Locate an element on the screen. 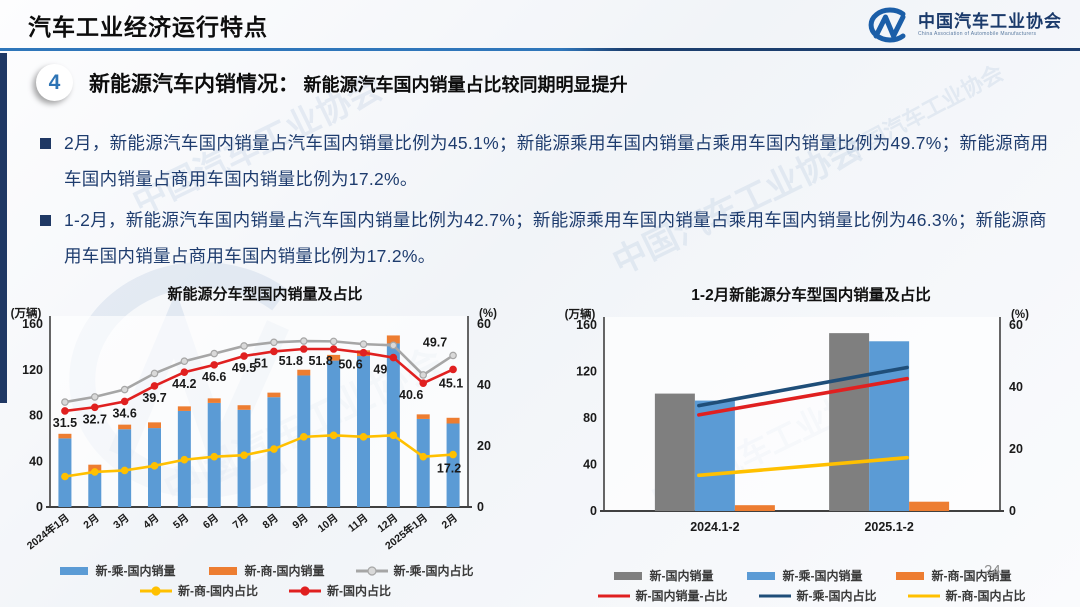 Image resolution: width=1080 pixels, height=607 pixels. page-number: 24 is located at coordinates (992, 570).